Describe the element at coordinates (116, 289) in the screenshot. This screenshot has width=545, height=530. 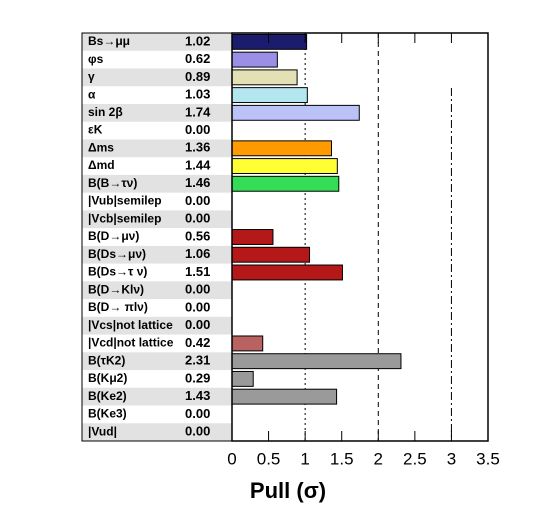
I see `category-label: B(D→Klν)` at that location.